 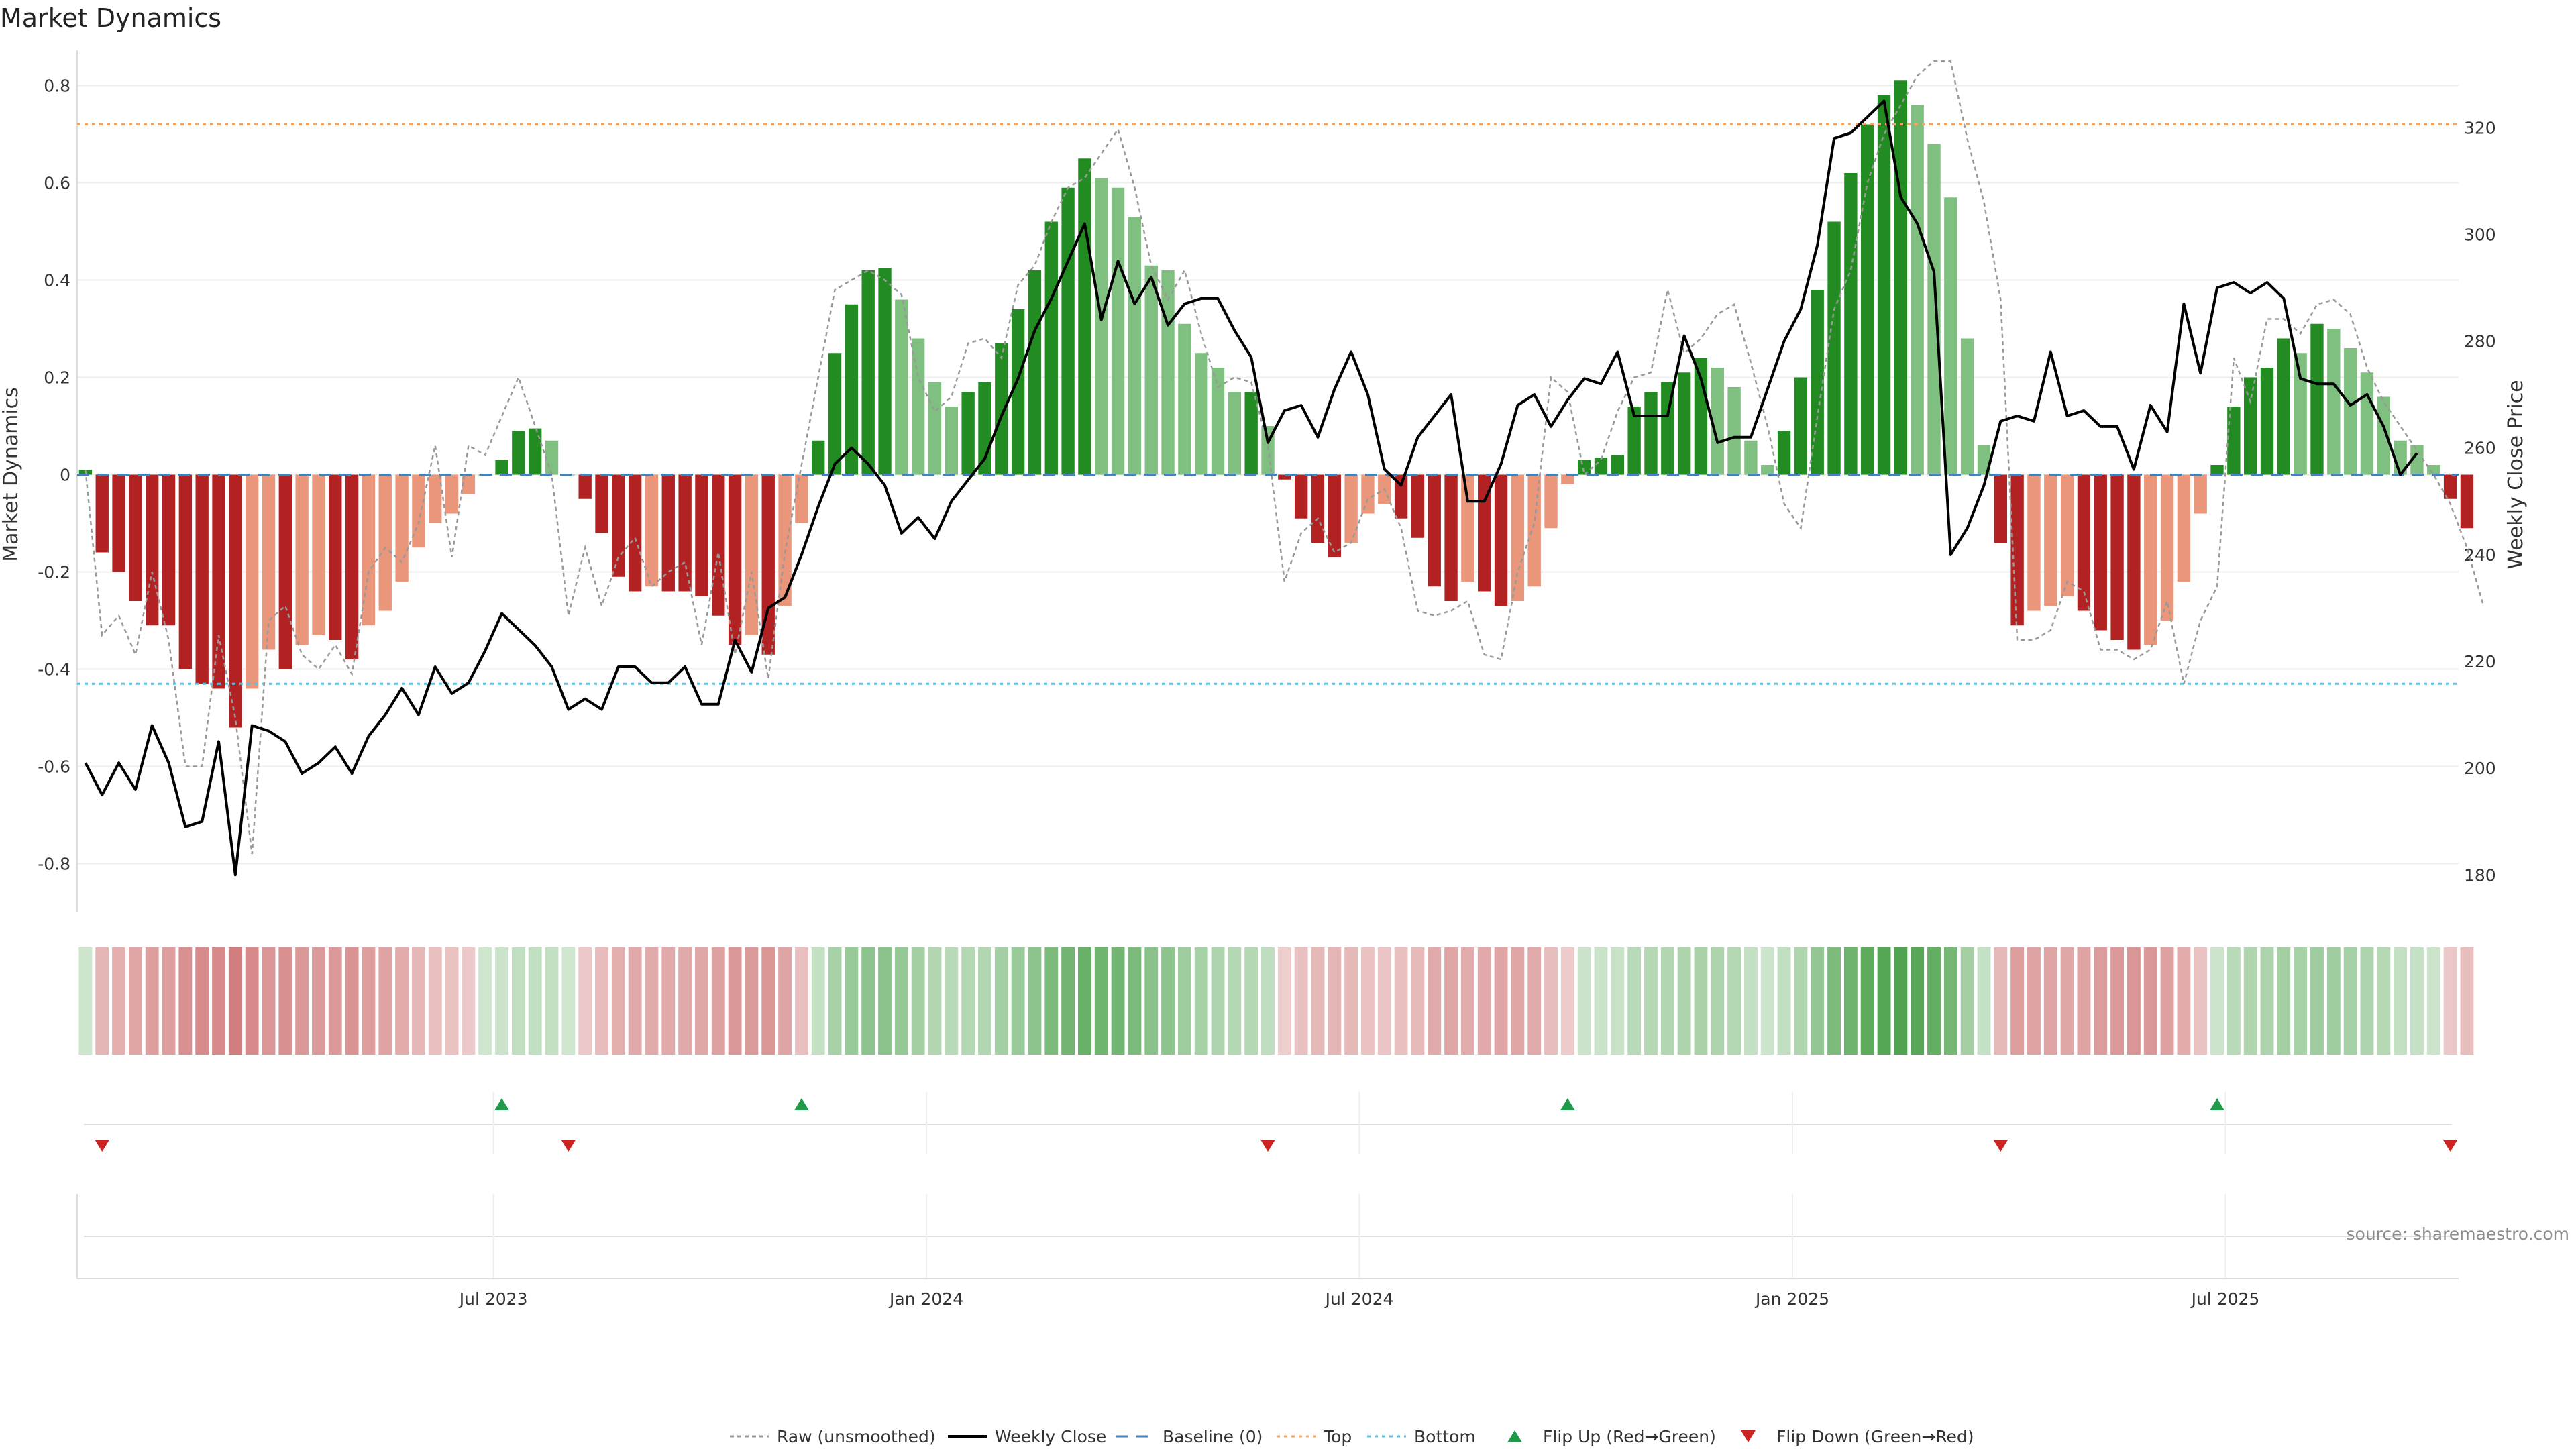 I want to click on legend-label: Bottom, so click(x=1445, y=1436).